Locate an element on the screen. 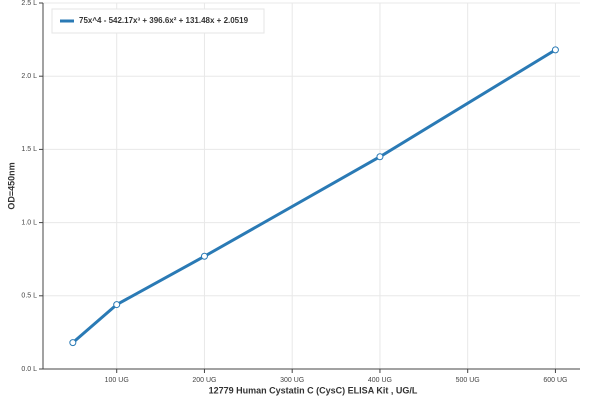 The height and width of the screenshot is (400, 600). y-axis-label: OD=450nm is located at coordinates (11, 185).